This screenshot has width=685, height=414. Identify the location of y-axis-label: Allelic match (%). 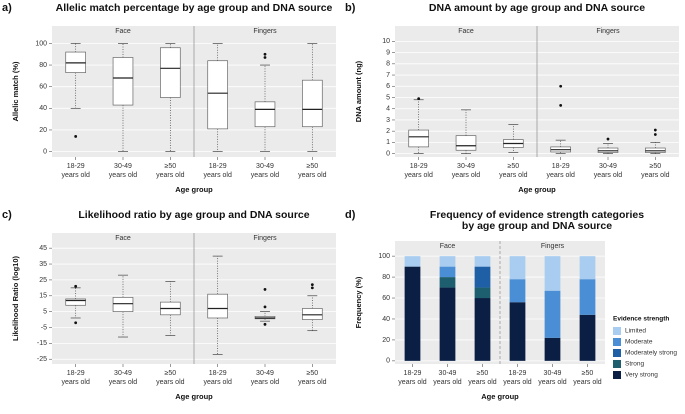
(15, 91).